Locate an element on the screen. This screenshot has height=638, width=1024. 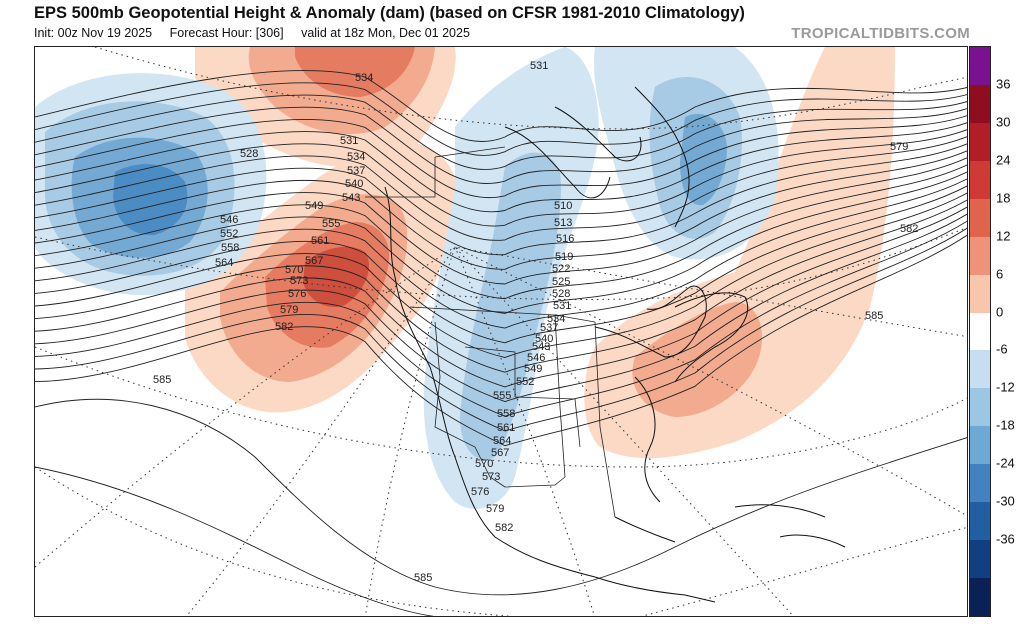
colorbar-tick-label: -24 is located at coordinates (1005, 463).